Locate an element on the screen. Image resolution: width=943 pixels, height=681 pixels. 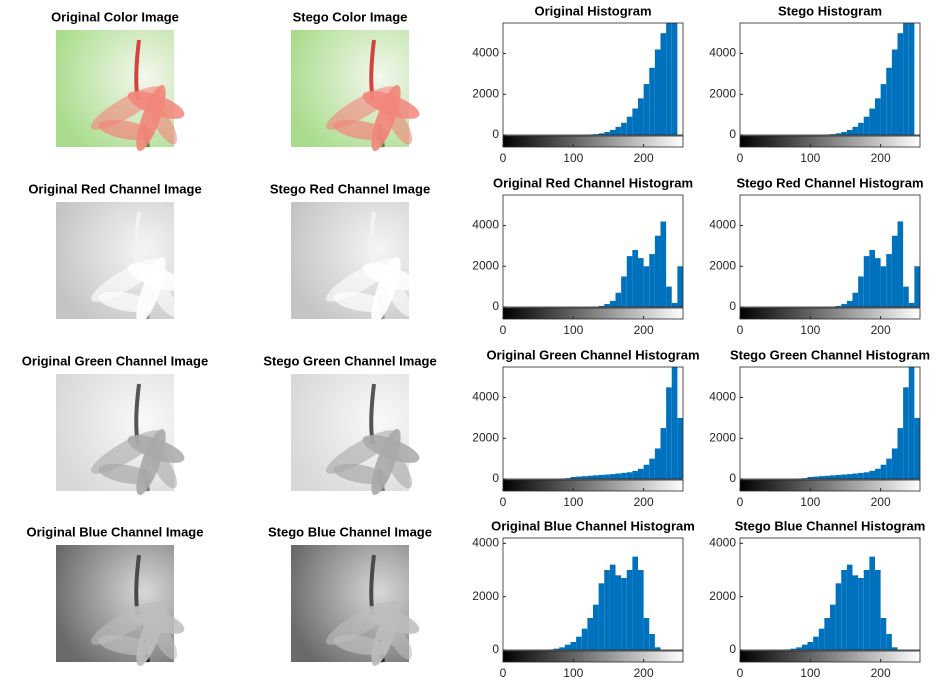
image-title: Original Green Channel Image is located at coordinates (115, 360).